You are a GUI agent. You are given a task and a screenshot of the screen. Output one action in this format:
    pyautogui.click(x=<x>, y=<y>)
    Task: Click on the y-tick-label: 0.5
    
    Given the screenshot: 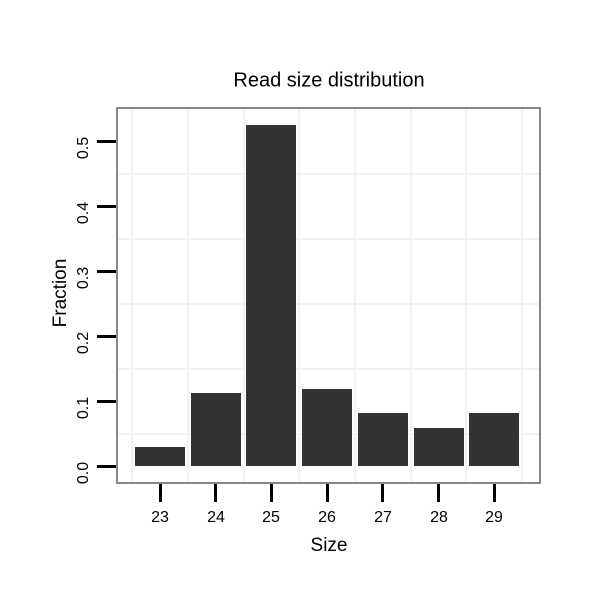 What is the action you would take?
    pyautogui.click(x=83, y=148)
    